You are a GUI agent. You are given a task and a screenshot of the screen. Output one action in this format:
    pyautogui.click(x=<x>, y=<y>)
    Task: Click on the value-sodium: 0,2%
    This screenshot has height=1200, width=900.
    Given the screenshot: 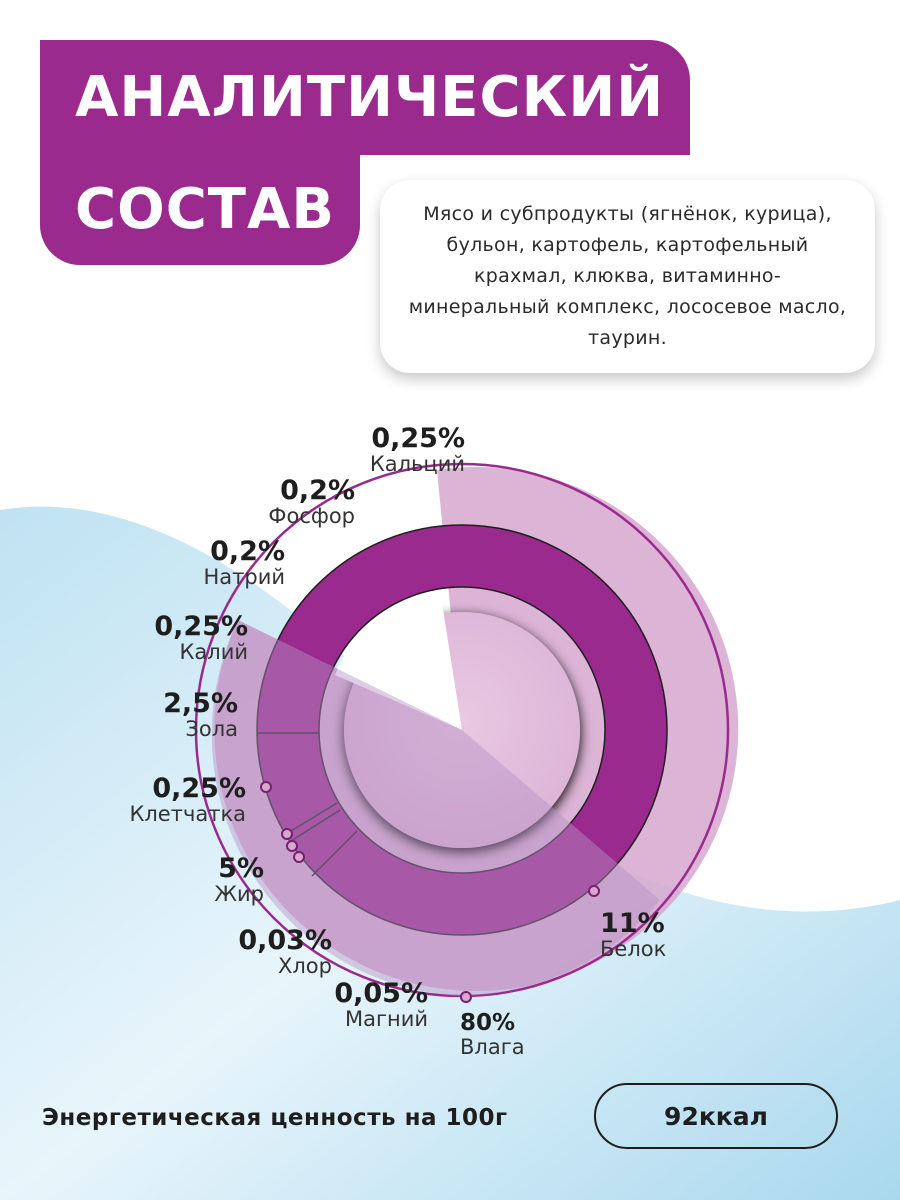 What is the action you would take?
    pyautogui.click(x=247, y=551)
    